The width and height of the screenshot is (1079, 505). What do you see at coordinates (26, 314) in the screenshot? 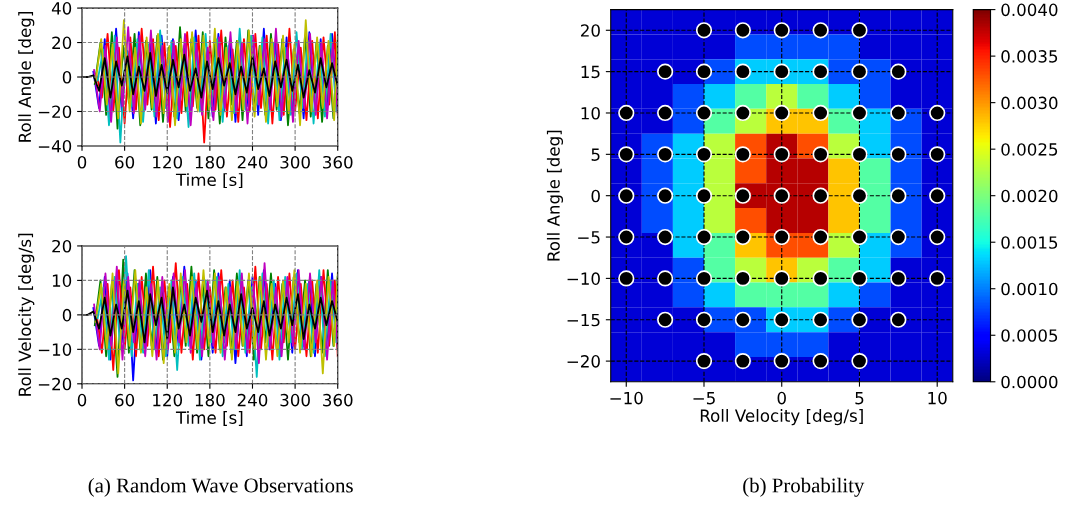
I see `y-axis-title: Roll Velocity [deg/s]` at bounding box center [26, 314].